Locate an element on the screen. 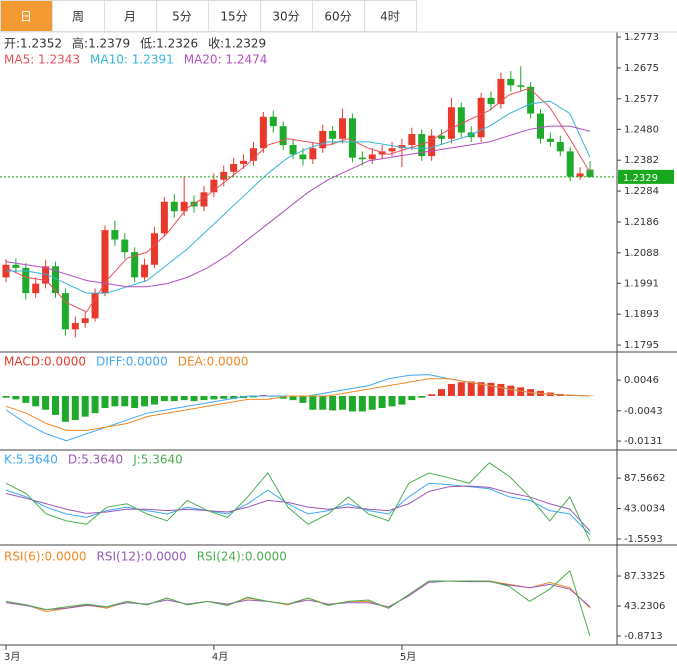  tab-label: 4时 is located at coordinates (390, 17).